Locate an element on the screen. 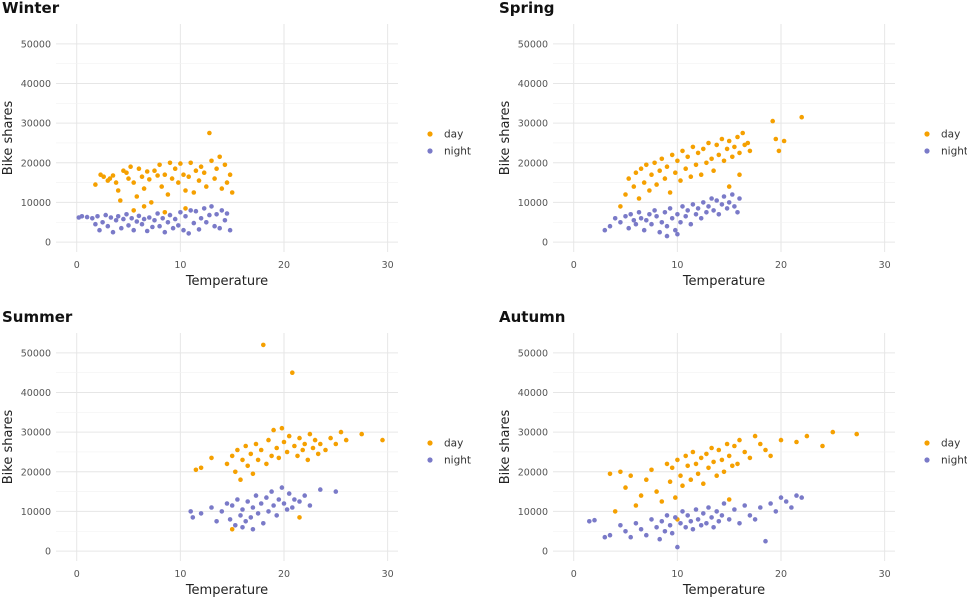 The height and width of the screenshot is (603, 967). x-tick-label: 30 is located at coordinates (388, 265).